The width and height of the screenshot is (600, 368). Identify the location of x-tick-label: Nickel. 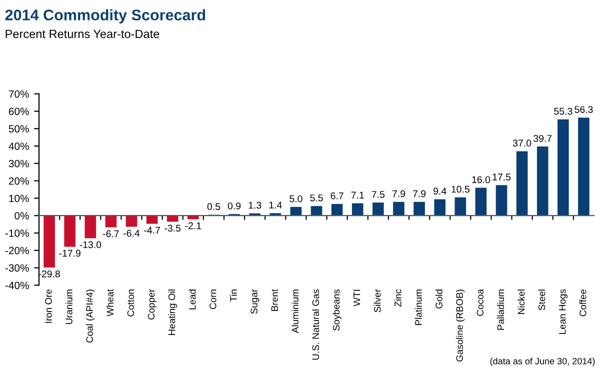
(521, 302).